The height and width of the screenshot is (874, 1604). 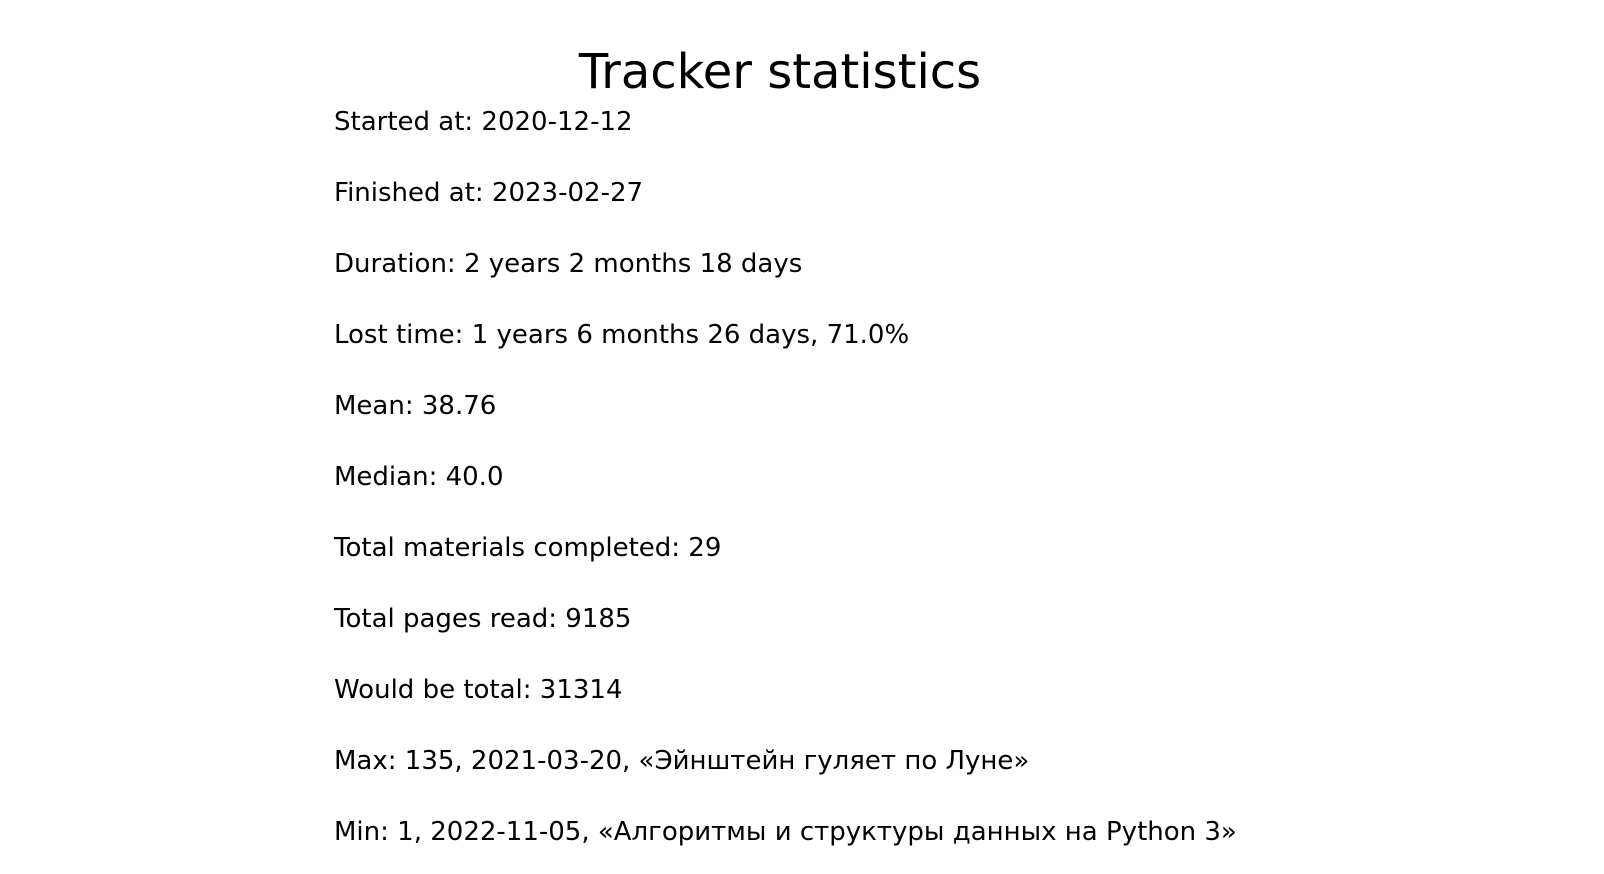 I want to click on page-title: Tracker statistics, so click(x=780, y=72).